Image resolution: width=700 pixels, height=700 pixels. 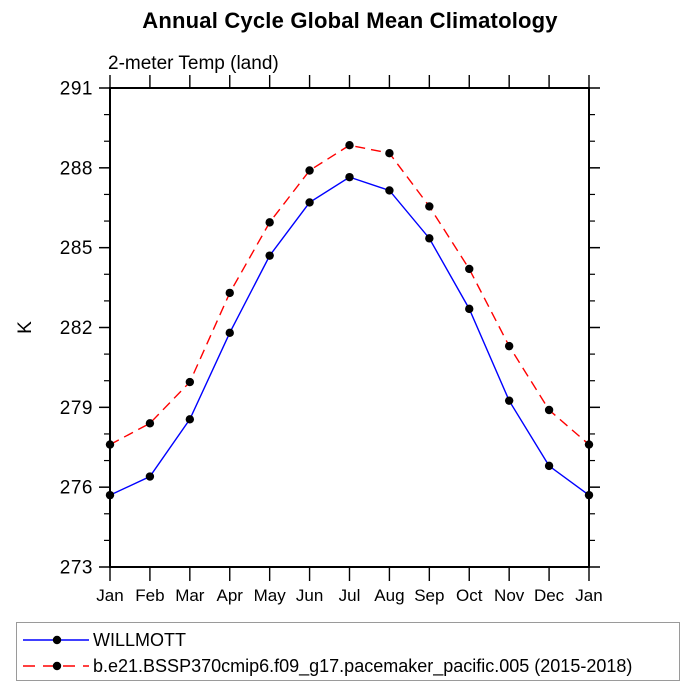 What do you see at coordinates (76, 328) in the screenshot?
I see `y-tick-label: 282` at bounding box center [76, 328].